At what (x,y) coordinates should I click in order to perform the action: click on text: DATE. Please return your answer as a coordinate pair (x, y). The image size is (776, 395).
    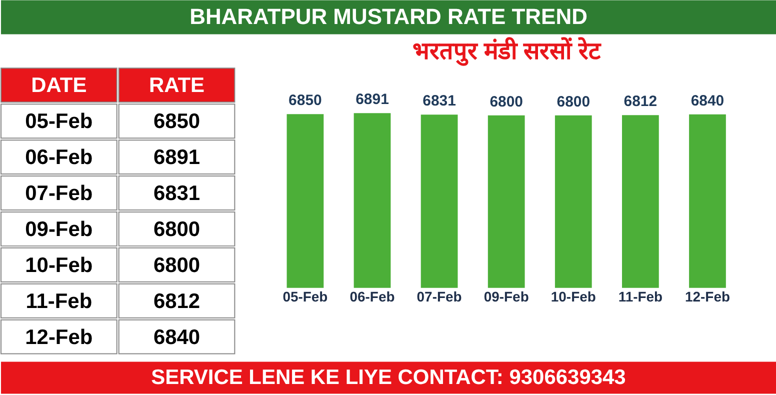
    Looking at the image, I should click on (59, 86).